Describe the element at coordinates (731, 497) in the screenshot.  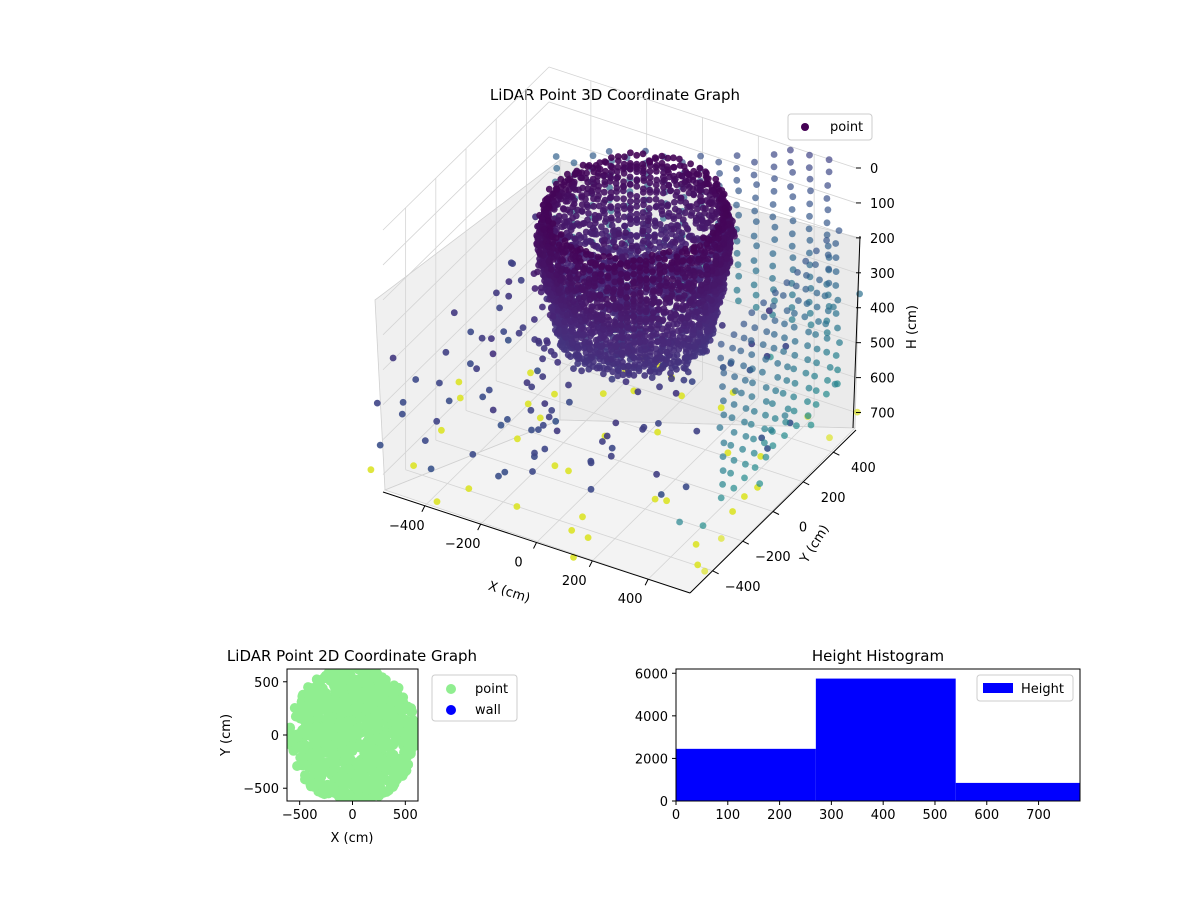
I see `grid-line` at that location.